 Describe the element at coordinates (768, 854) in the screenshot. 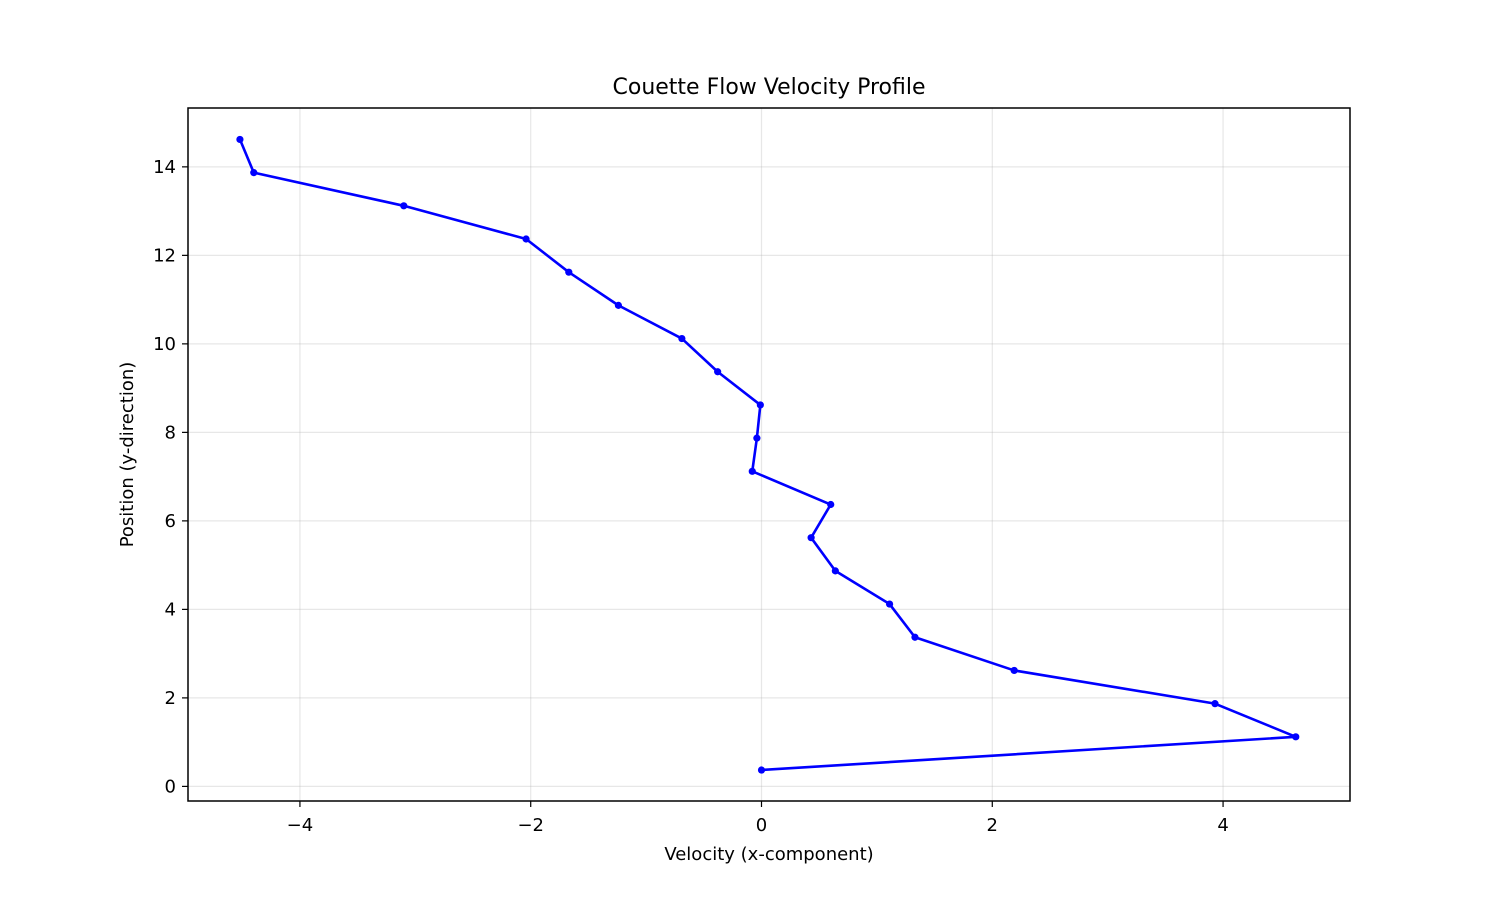

I see `x-axis-title: Velocity (x-component)` at that location.